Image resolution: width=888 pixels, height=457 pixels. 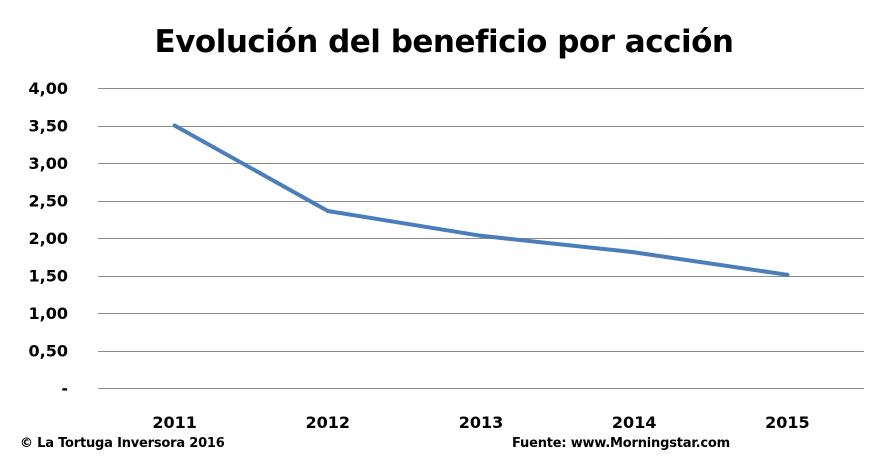 What do you see at coordinates (122, 443) in the screenshot?
I see `copyright-note: © La Tortuga Inversora 2016` at bounding box center [122, 443].